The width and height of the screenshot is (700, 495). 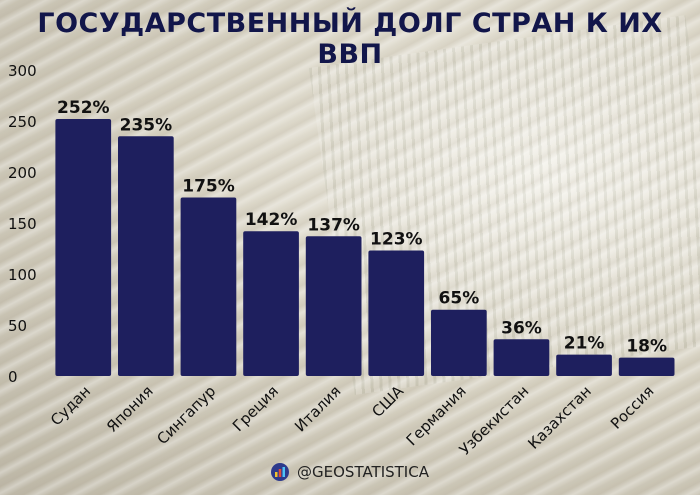 I want to click on data-label: 65%, so click(x=459, y=299).